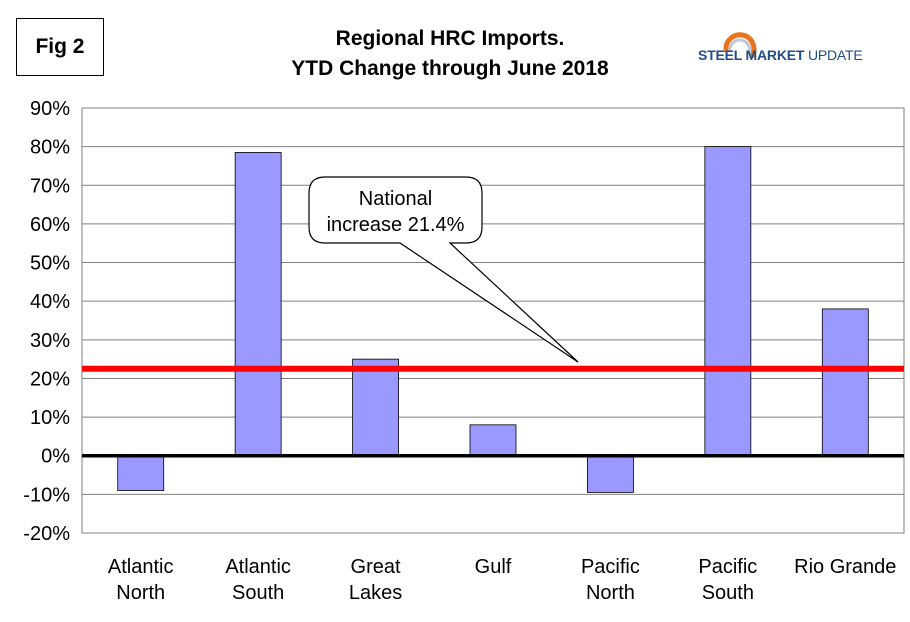  I want to click on y-tick-label: 80%, so click(50, 148).